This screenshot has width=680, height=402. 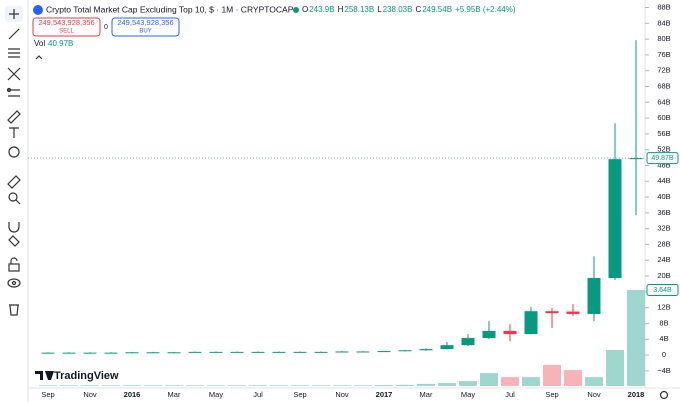 What do you see at coordinates (663, 133) in the screenshot?
I see `y-tick-label: 56B` at bounding box center [663, 133].